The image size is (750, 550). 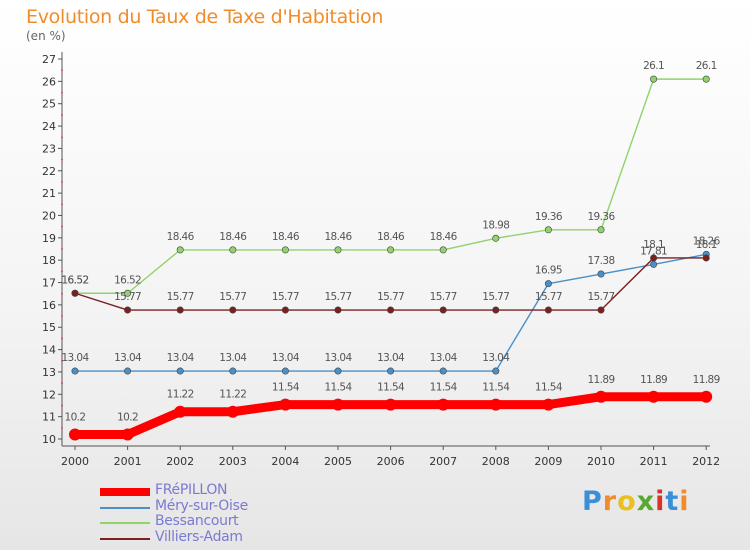 What do you see at coordinates (180, 461) in the screenshot?
I see `x-tick-label: 2002` at bounding box center [180, 461].